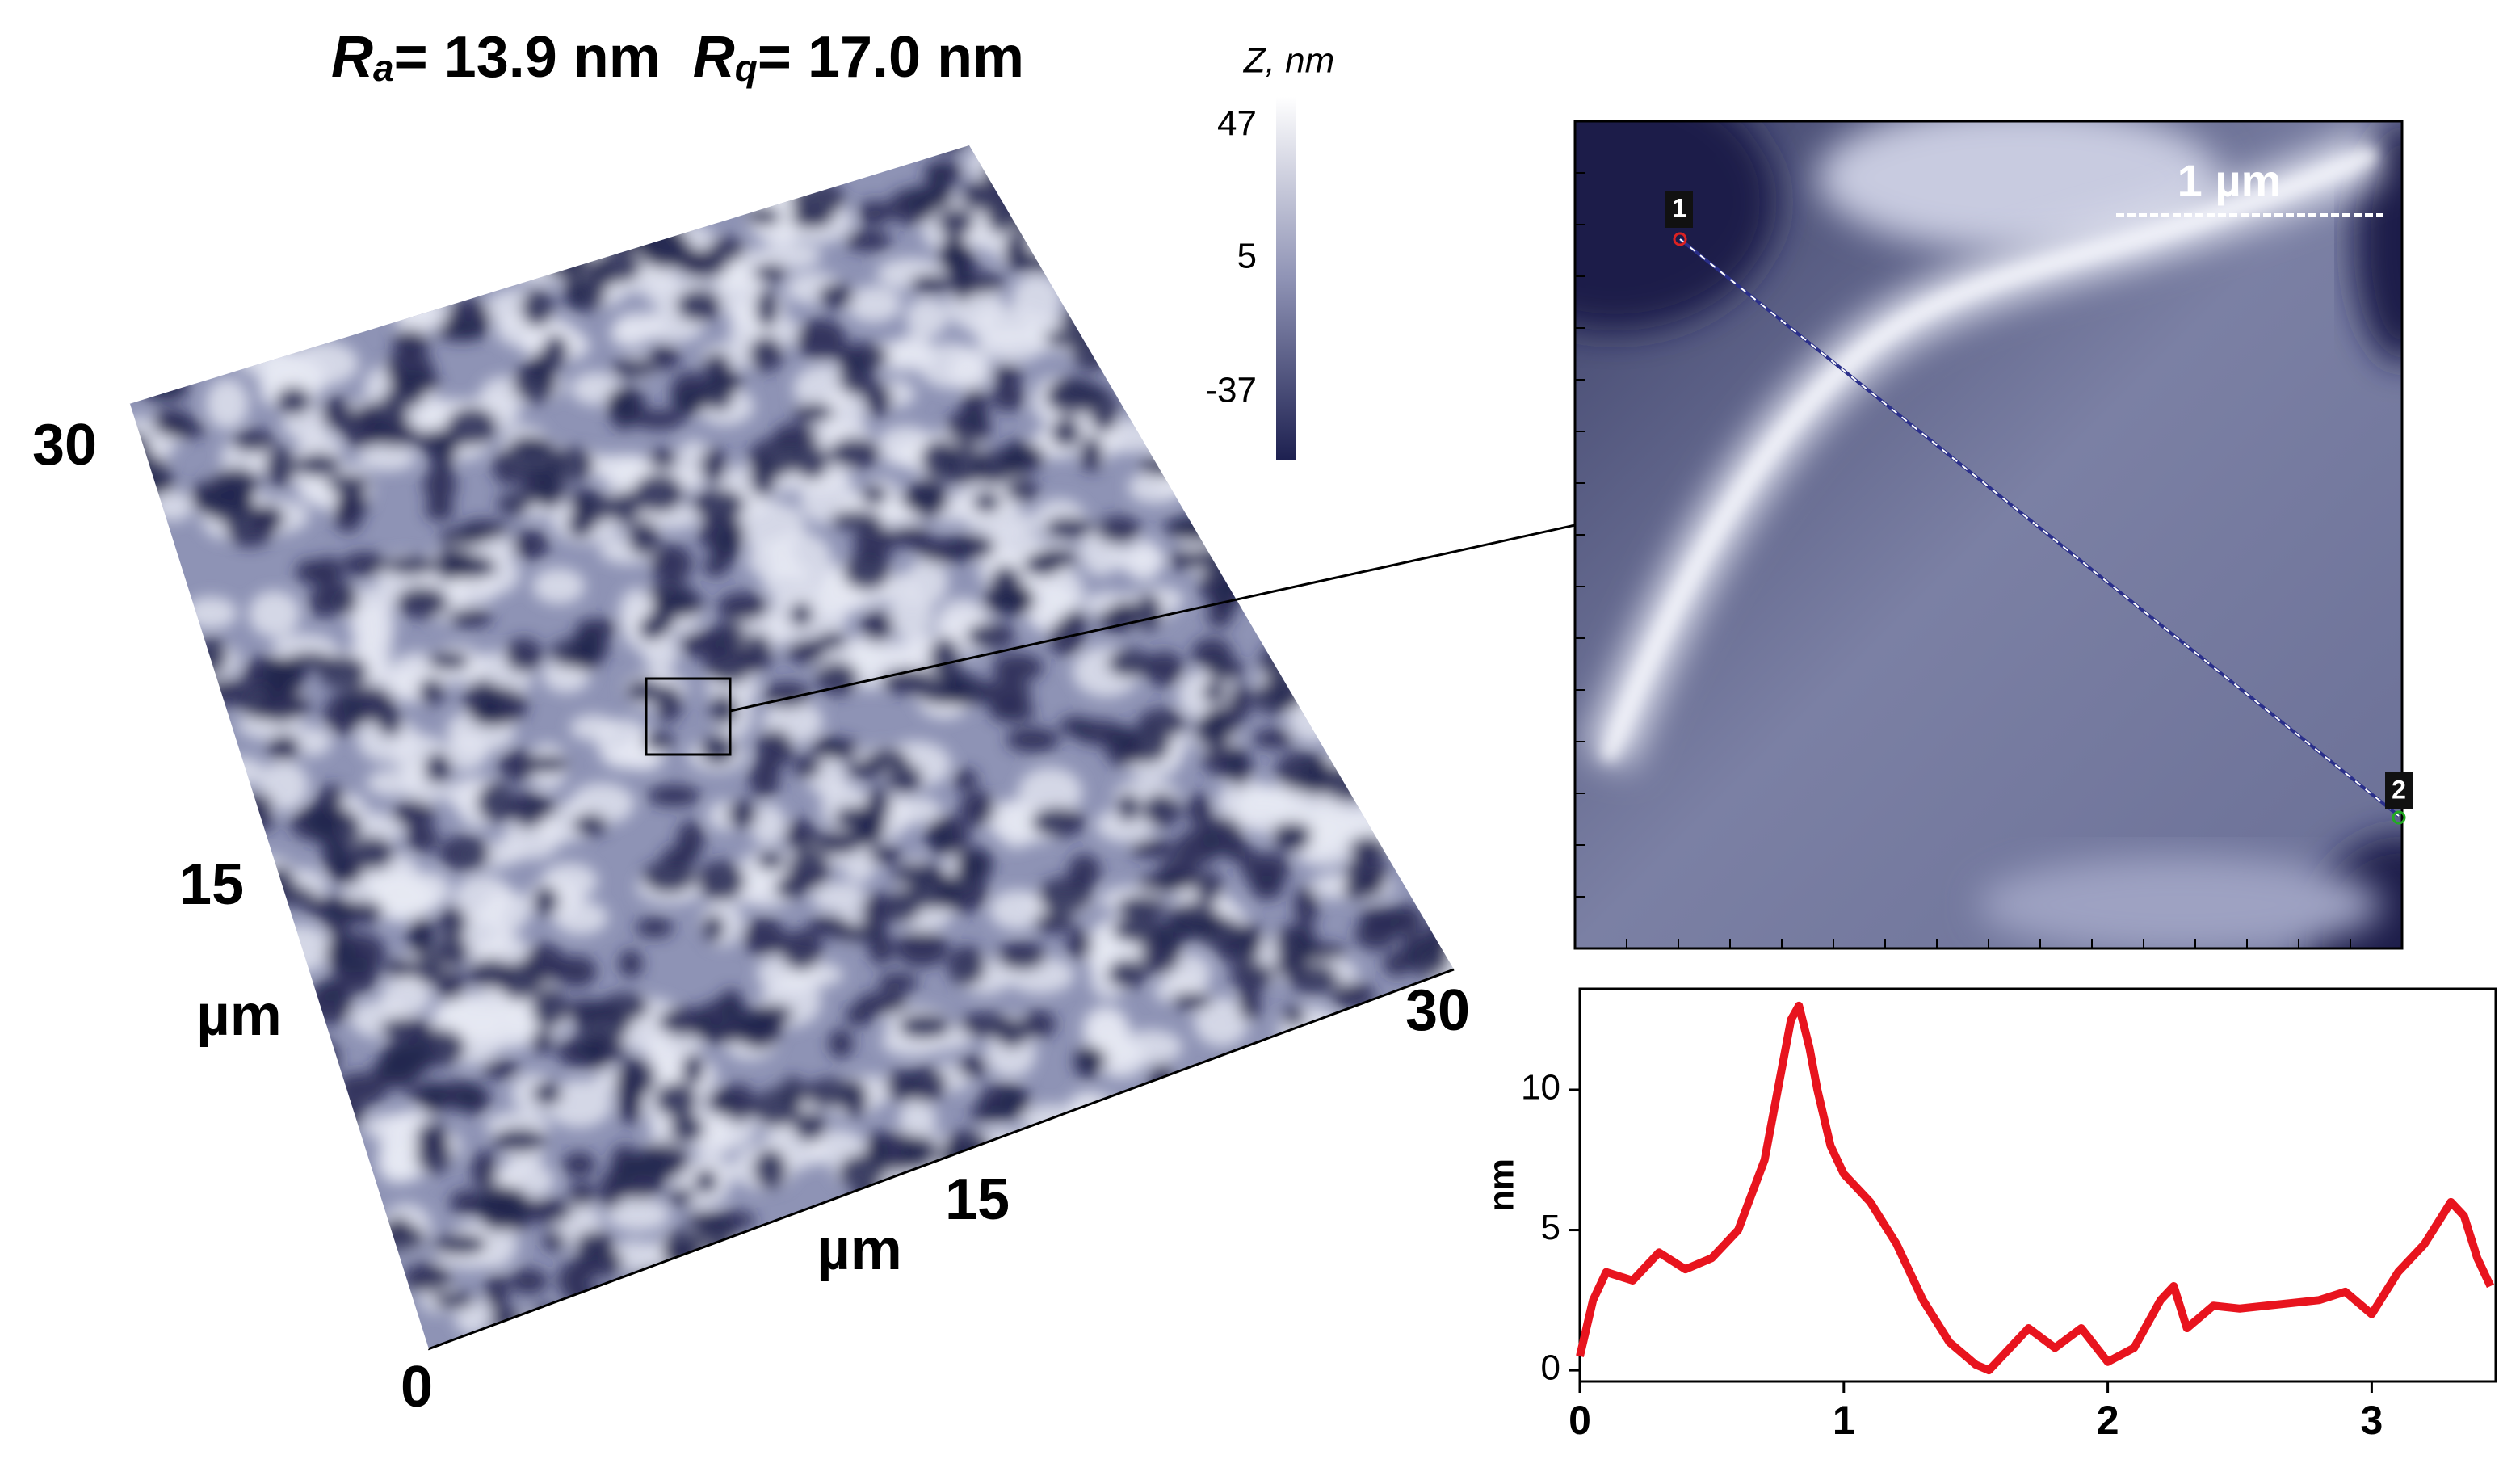 The height and width of the screenshot is (1476, 2520). What do you see at coordinates (1289, 61) in the screenshot?
I see `colorbar-label: Z, nm` at bounding box center [1289, 61].